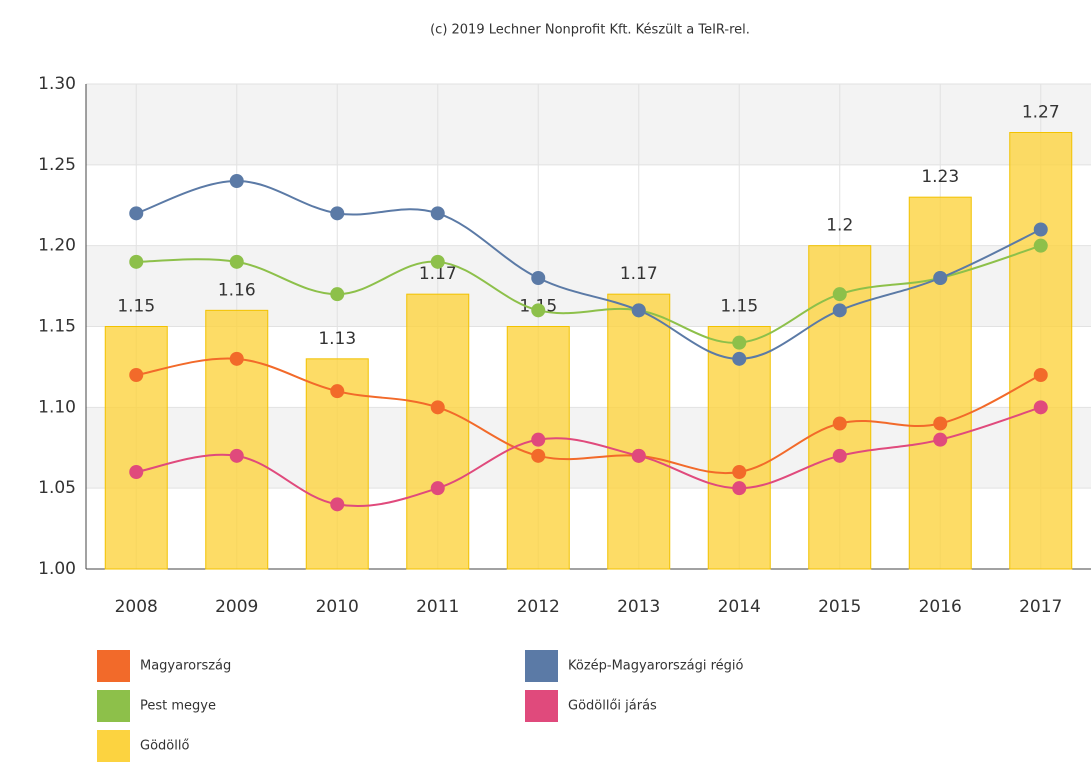 This screenshot has width=1091, height=775. What do you see at coordinates (57, 327) in the screenshot?
I see `y-tick-label: 1.15` at bounding box center [57, 327].